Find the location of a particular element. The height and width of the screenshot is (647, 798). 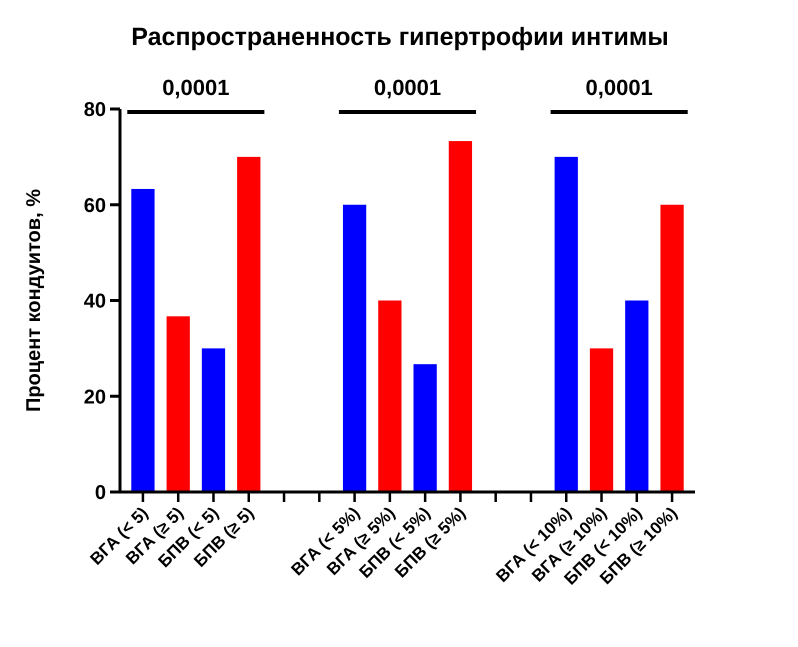

y-tick-label: 40 is located at coordinates (95, 301).